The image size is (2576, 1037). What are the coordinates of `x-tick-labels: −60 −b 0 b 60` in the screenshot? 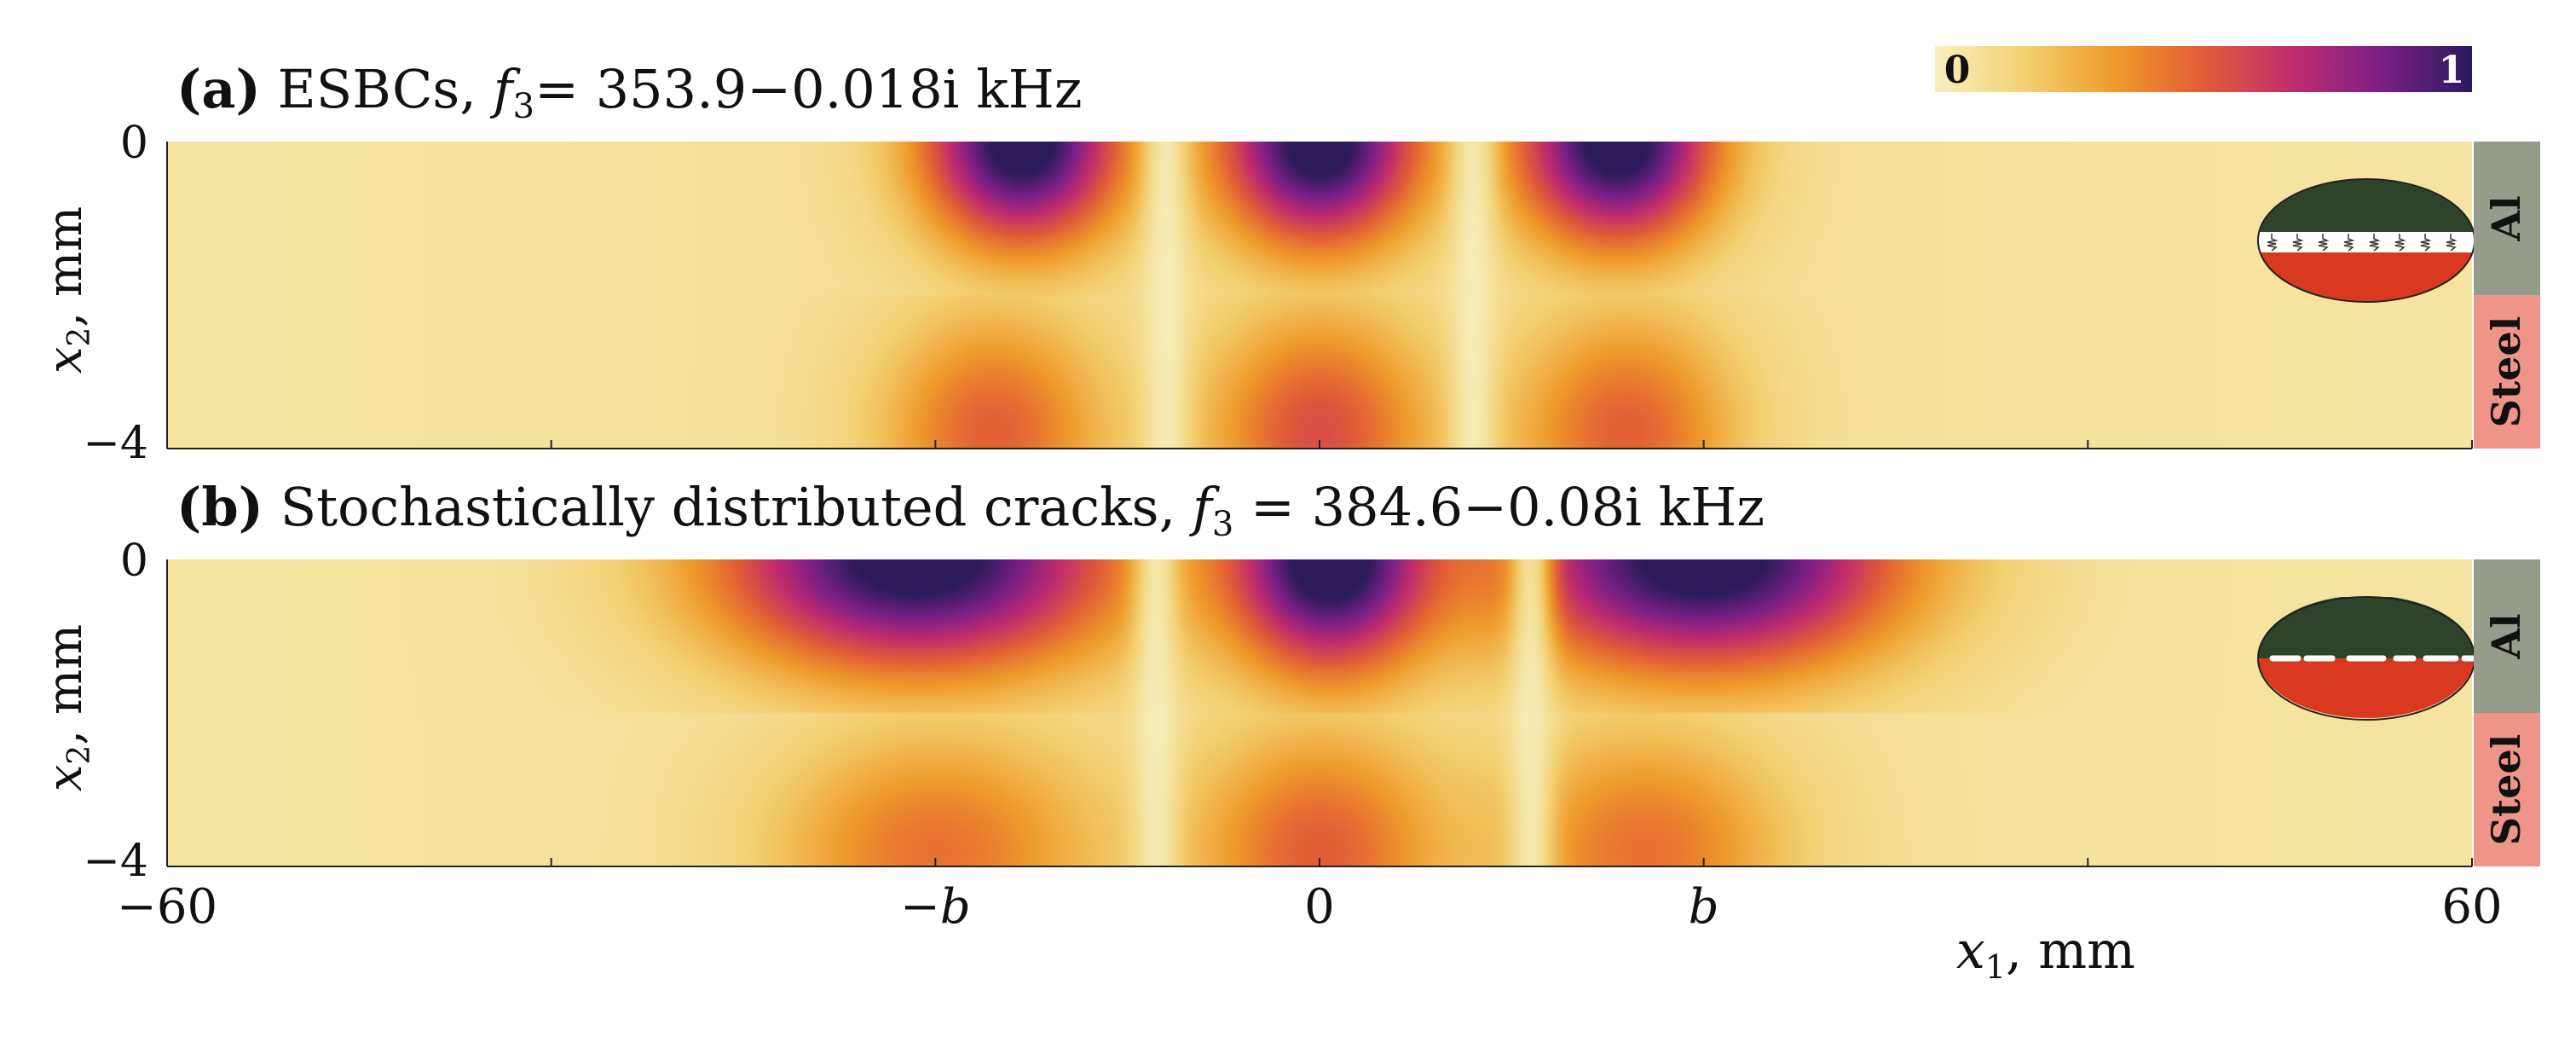 It's located at (1310, 907).